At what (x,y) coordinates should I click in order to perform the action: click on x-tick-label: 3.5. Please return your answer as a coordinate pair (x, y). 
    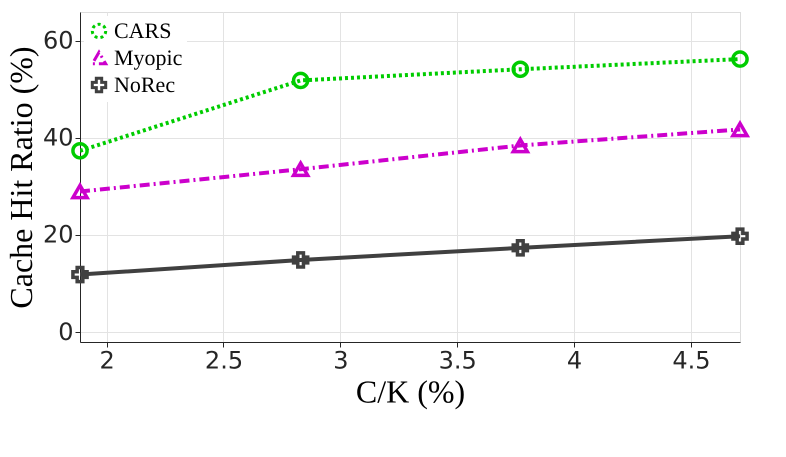
    Looking at the image, I should click on (457, 360).